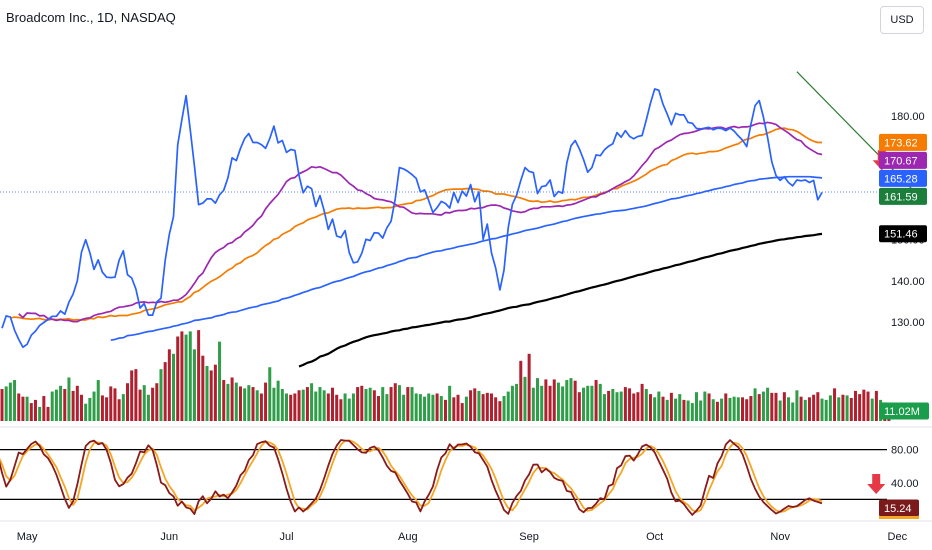  Describe the element at coordinates (898, 537) in the screenshot. I see `time-tick-label: Dec` at that location.